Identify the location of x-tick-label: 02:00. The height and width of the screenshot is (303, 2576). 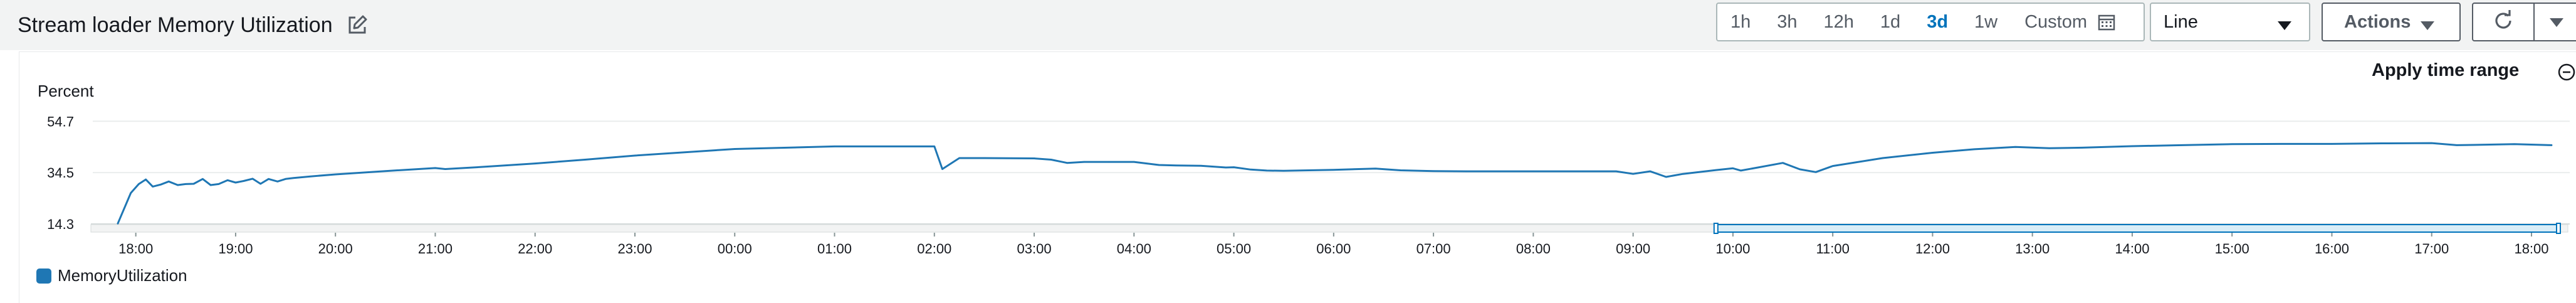
(934, 249).